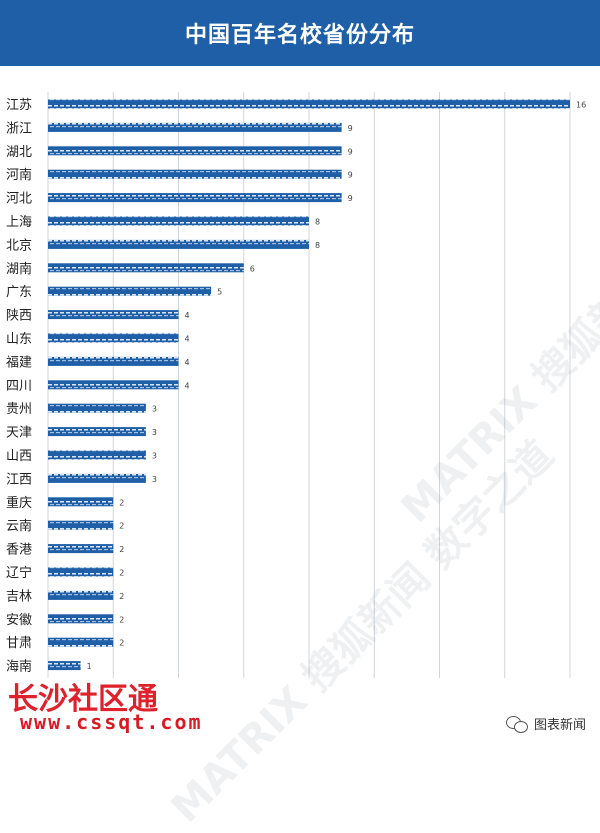  I want to click on category-label: 甘肃, so click(19, 643).